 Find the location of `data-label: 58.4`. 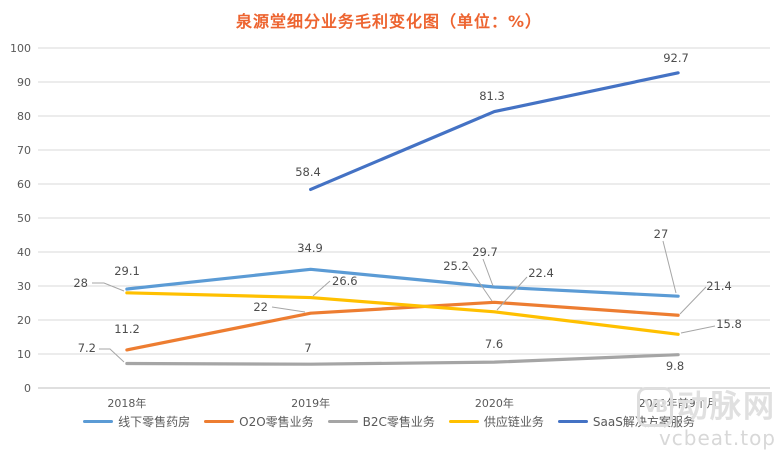

data-label: 58.4 is located at coordinates (308, 172).